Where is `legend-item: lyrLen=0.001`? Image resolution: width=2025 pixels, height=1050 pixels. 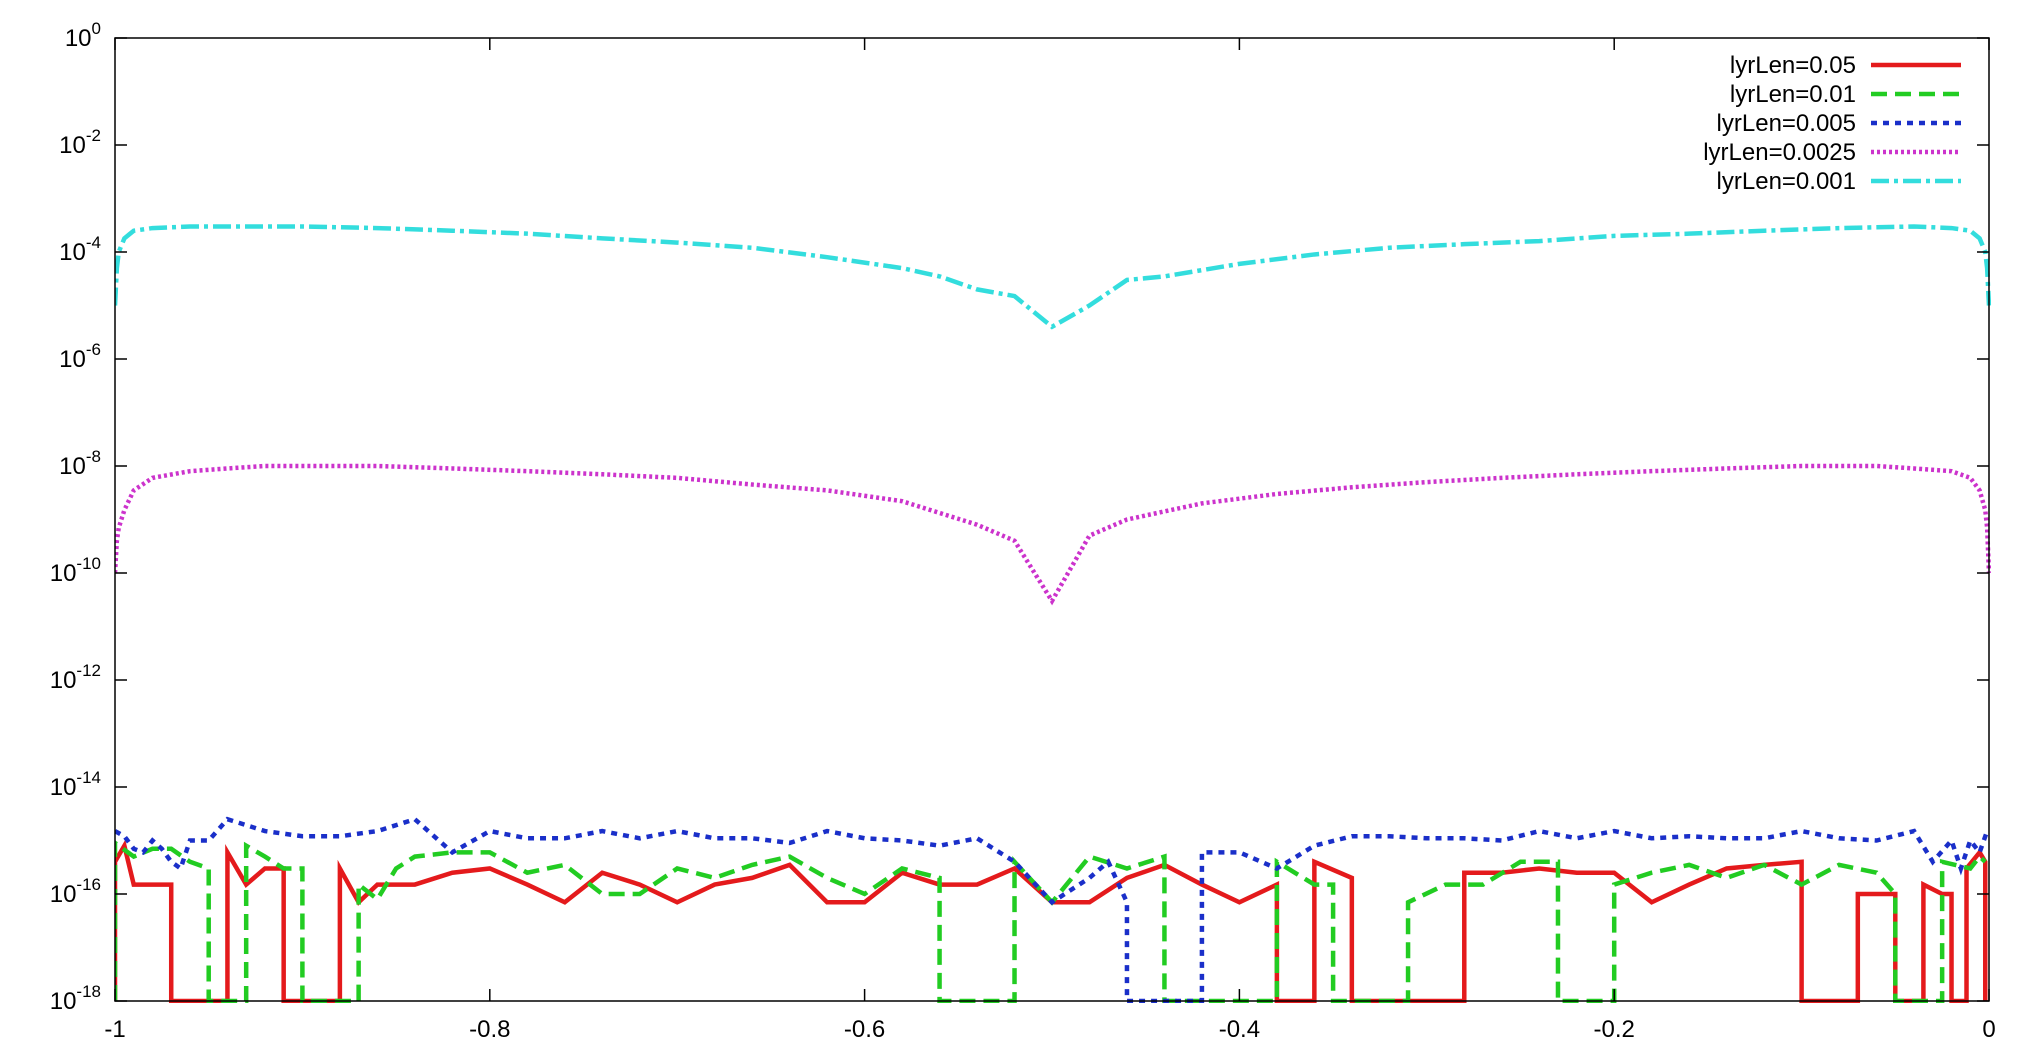
legend-item: lyrLen=0.001 is located at coordinates (1839, 181).